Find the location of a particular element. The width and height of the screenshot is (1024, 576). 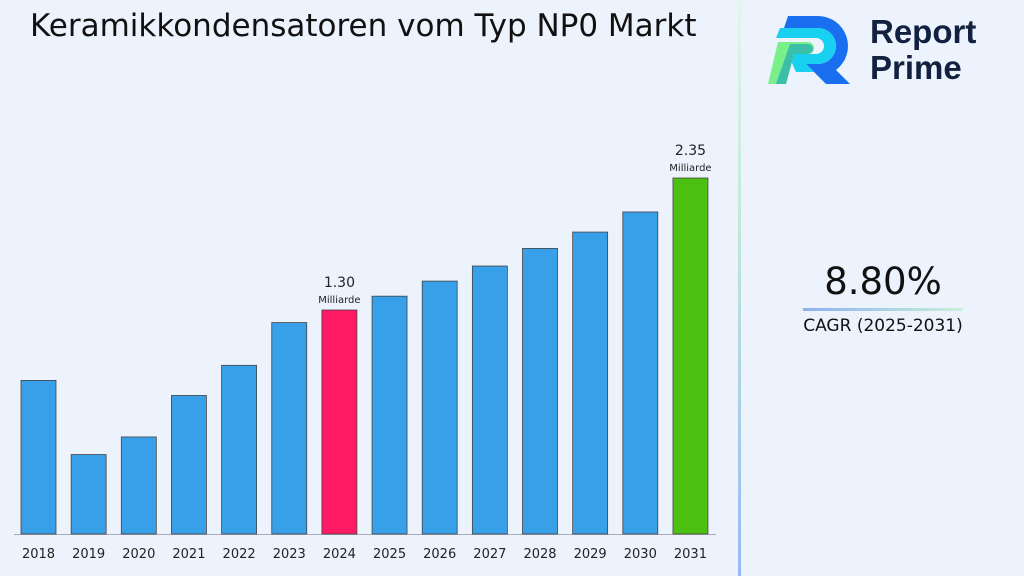

x-tick-label: 2028 is located at coordinates (539, 554).